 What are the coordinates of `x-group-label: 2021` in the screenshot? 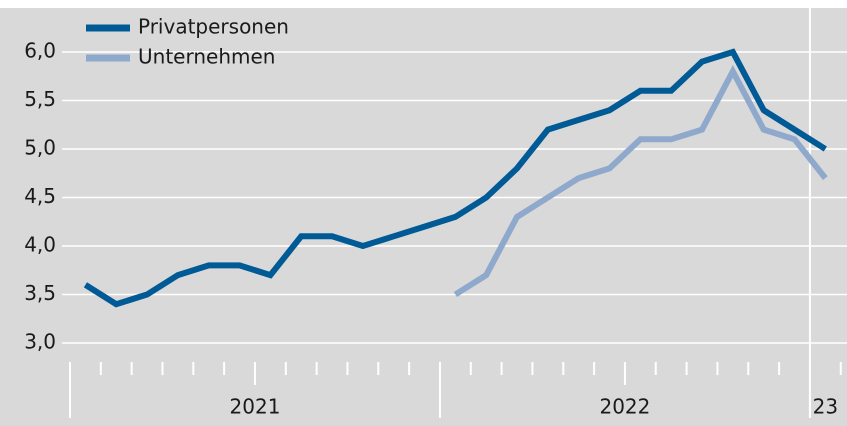 It's located at (255, 407).